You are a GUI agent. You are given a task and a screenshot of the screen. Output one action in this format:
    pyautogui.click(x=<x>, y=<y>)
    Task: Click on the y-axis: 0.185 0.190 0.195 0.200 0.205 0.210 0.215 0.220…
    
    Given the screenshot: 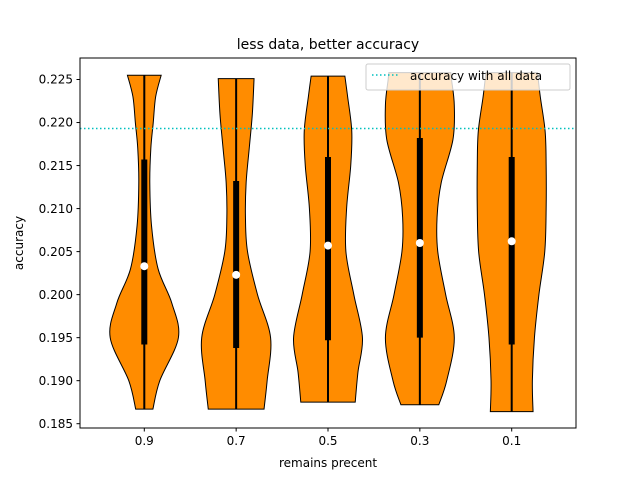 What is the action you would take?
    pyautogui.click(x=59, y=252)
    